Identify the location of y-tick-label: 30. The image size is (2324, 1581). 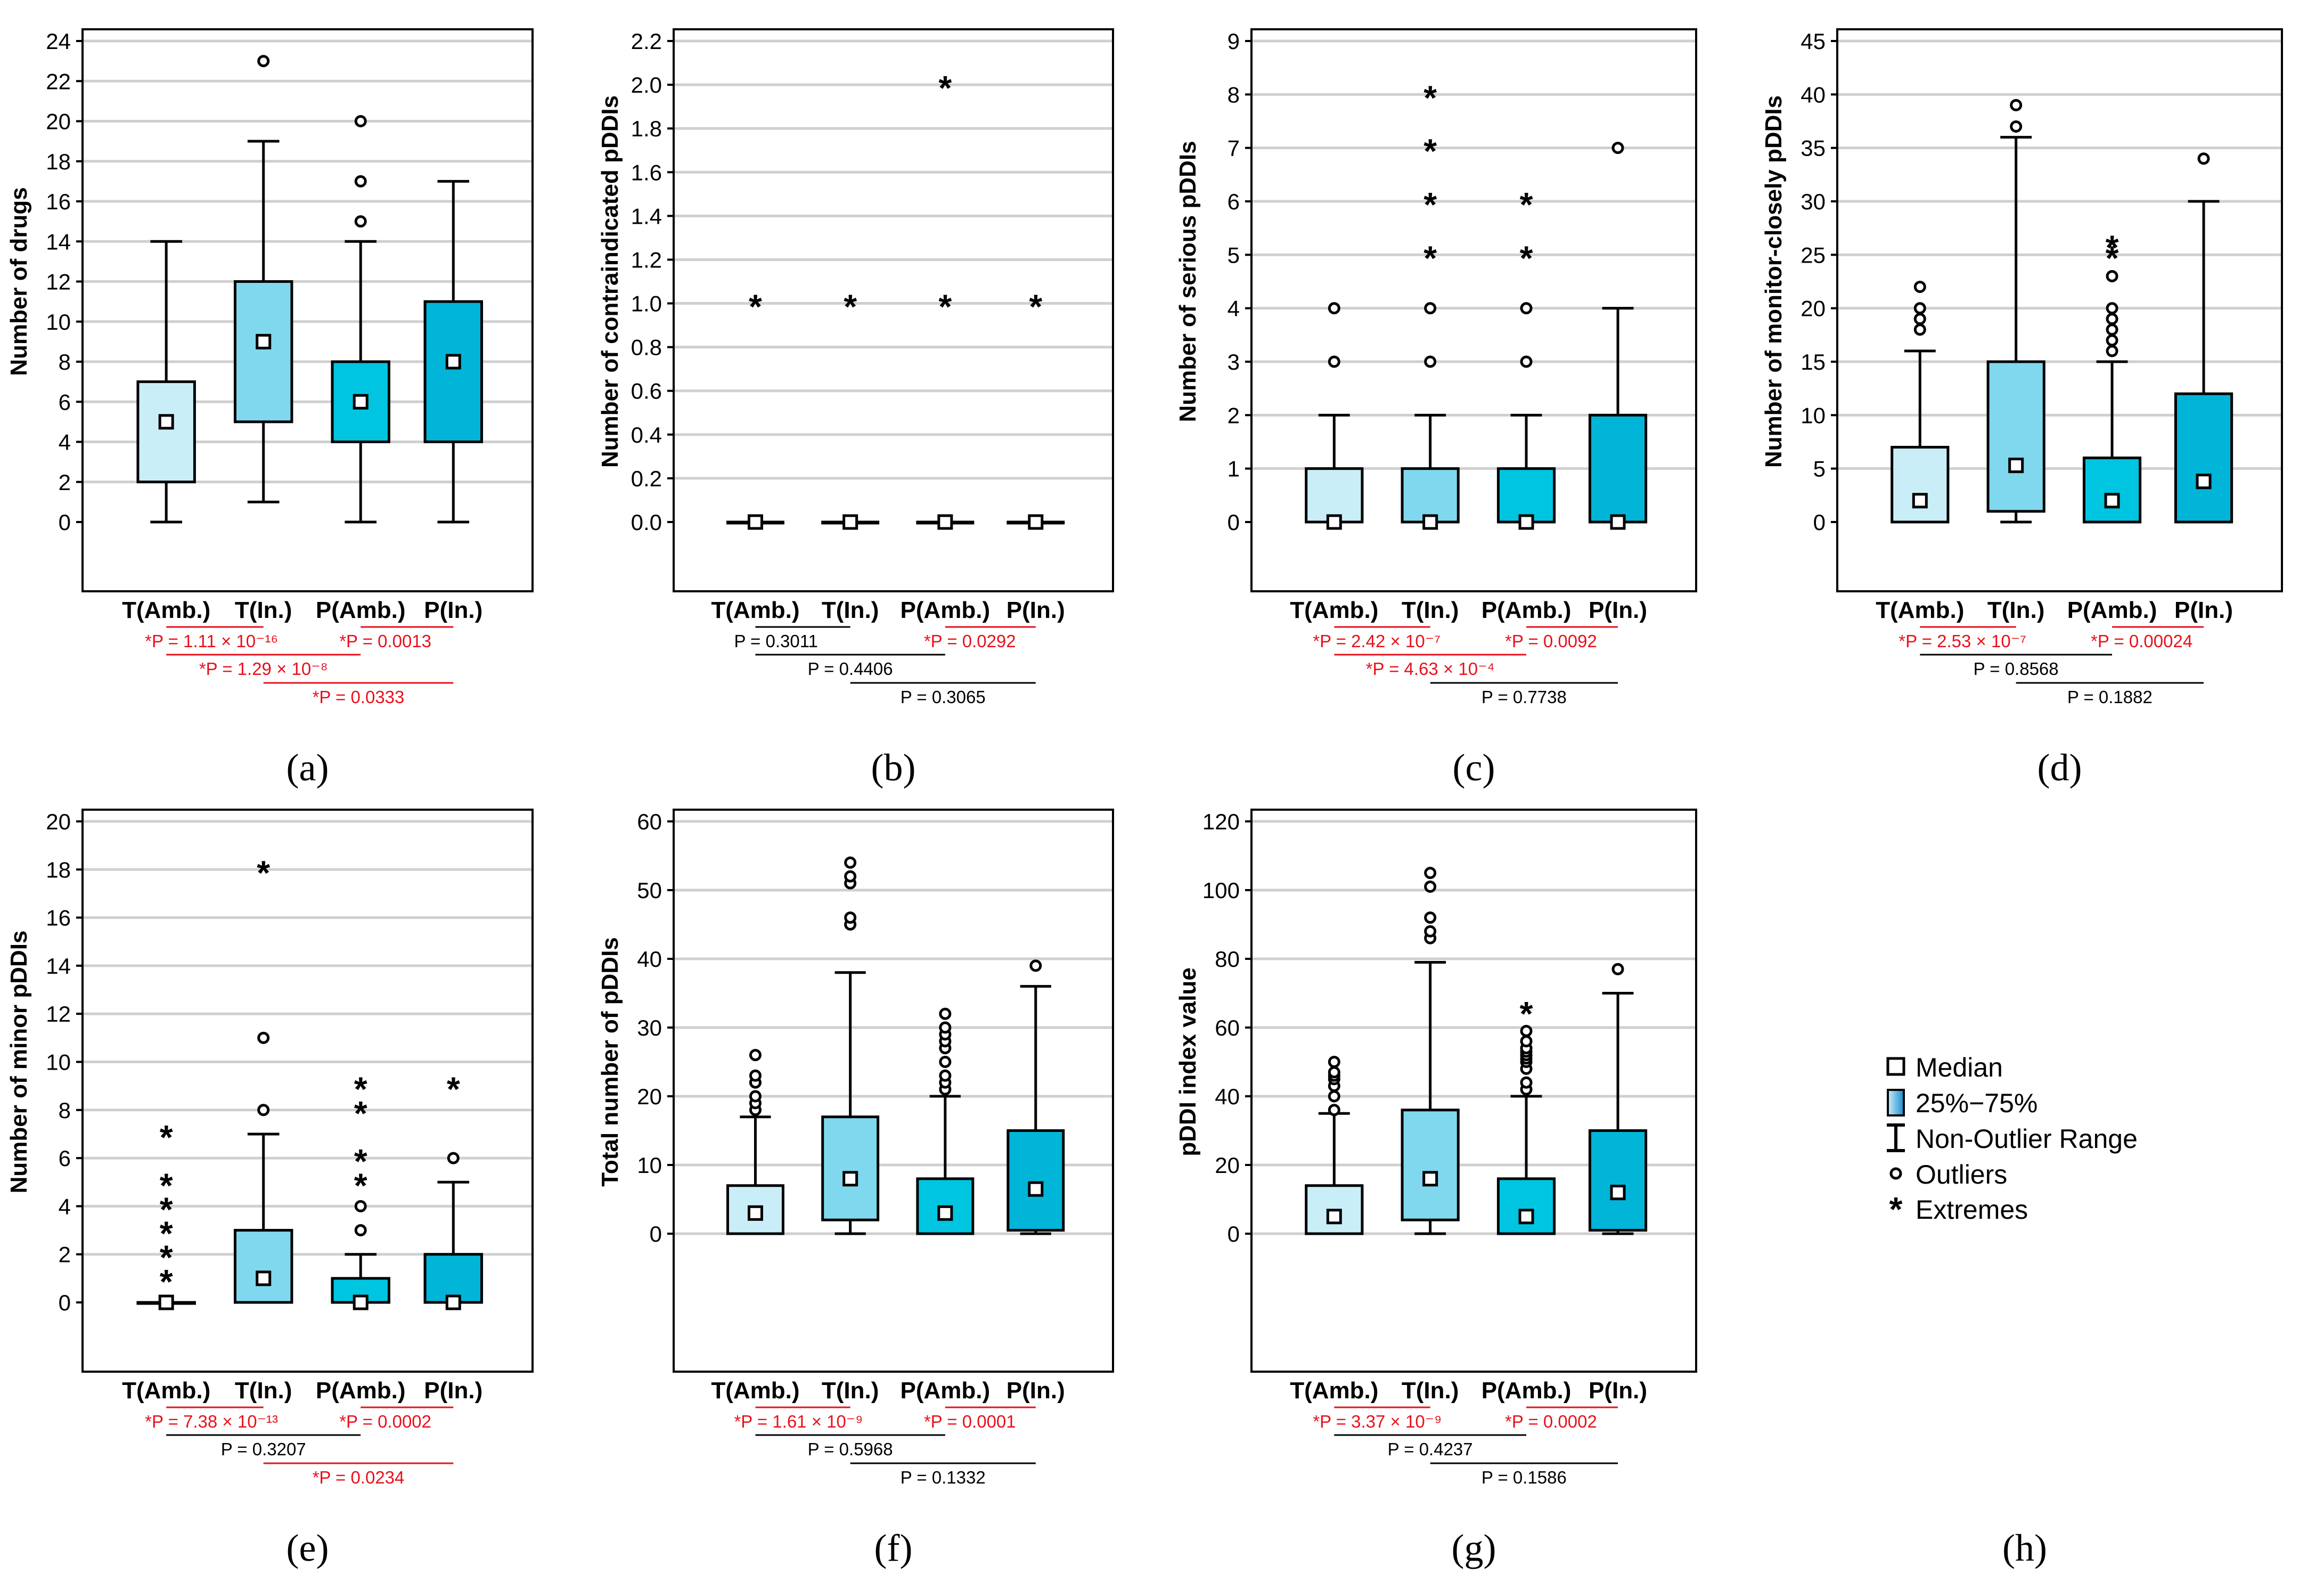
(649, 1027).